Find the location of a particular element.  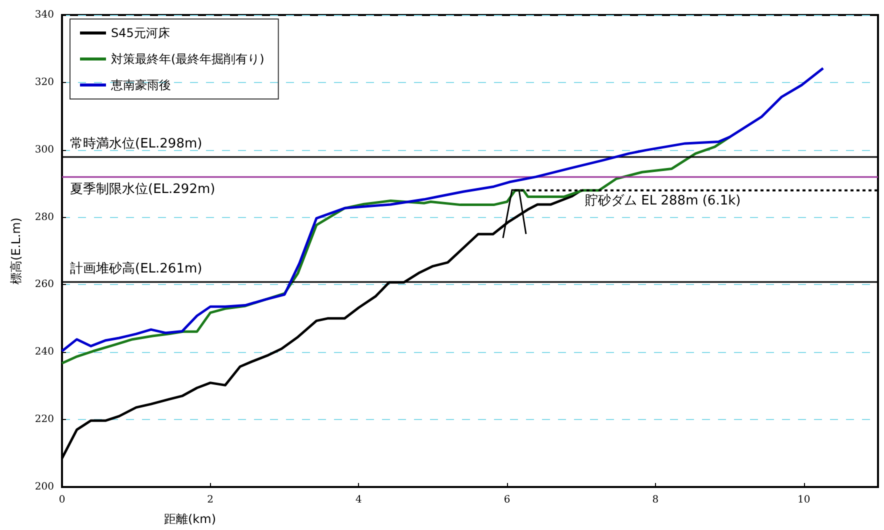

legend-label: 対策最終年(最終年掘削有り) is located at coordinates (187, 59).